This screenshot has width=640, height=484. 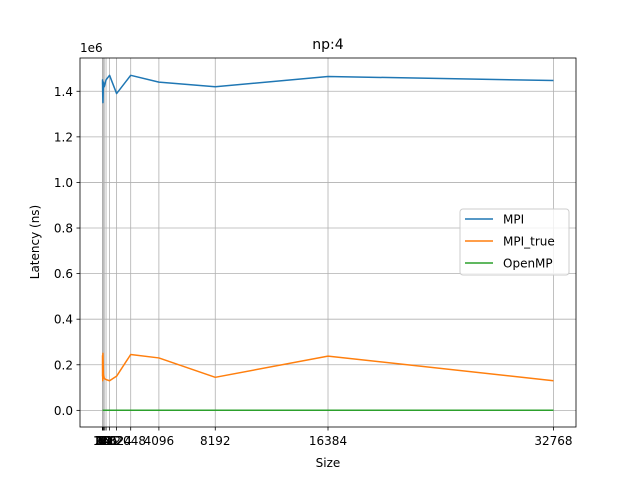 What do you see at coordinates (553, 441) in the screenshot?
I see `x-tick-label: 32768` at bounding box center [553, 441].